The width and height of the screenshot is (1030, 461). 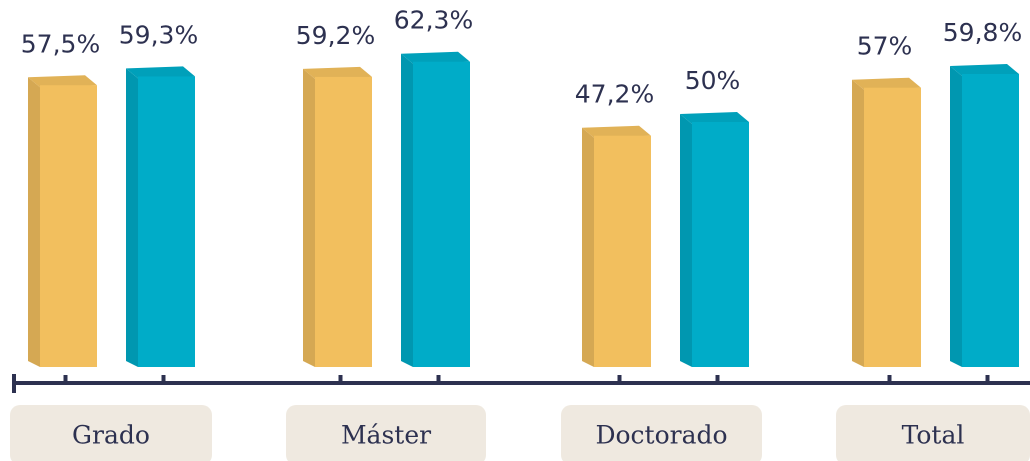 I want to click on x-tick-label: Máster, so click(x=386, y=435).